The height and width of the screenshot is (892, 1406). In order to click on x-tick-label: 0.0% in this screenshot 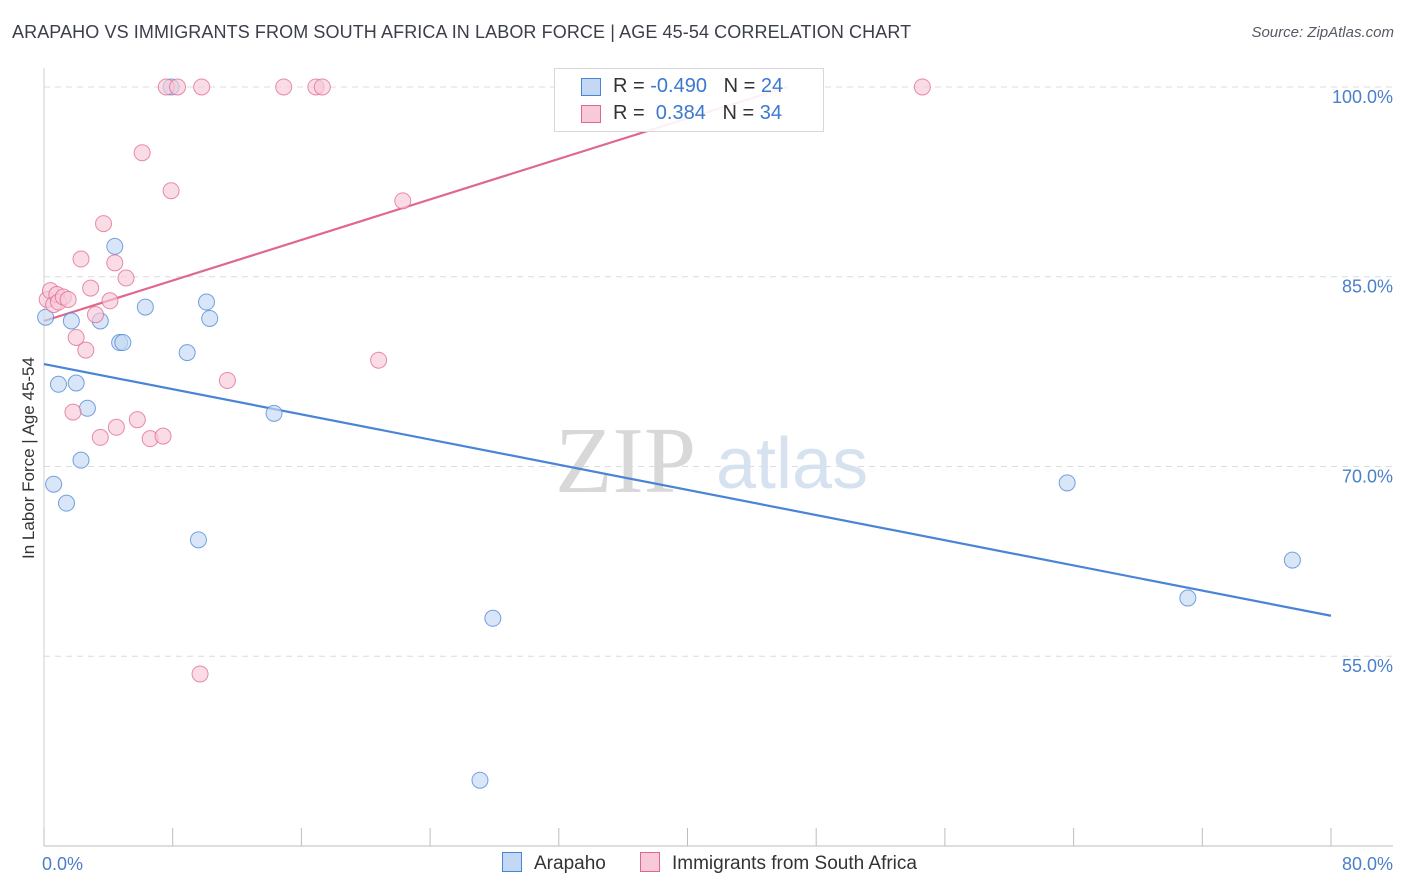, I will do `click(62, 864)`.